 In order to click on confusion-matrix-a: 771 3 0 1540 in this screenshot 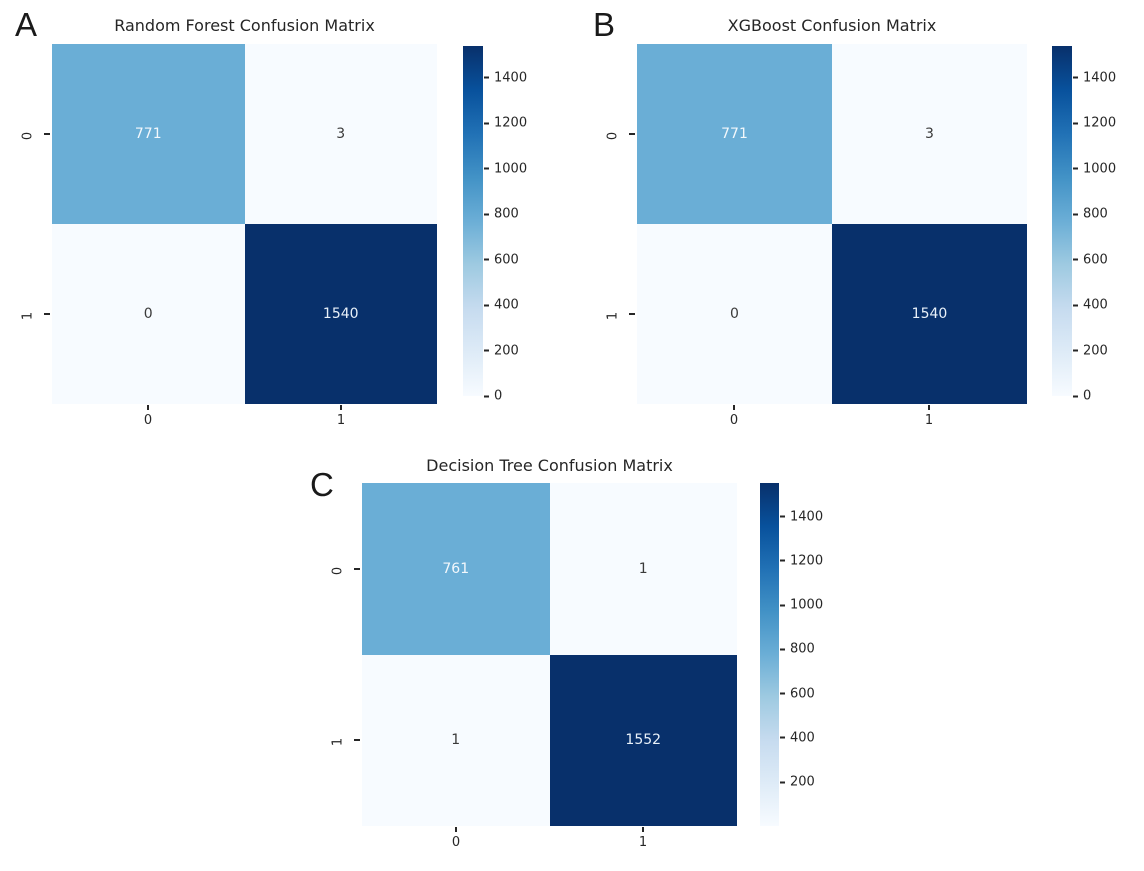, I will do `click(244, 224)`.